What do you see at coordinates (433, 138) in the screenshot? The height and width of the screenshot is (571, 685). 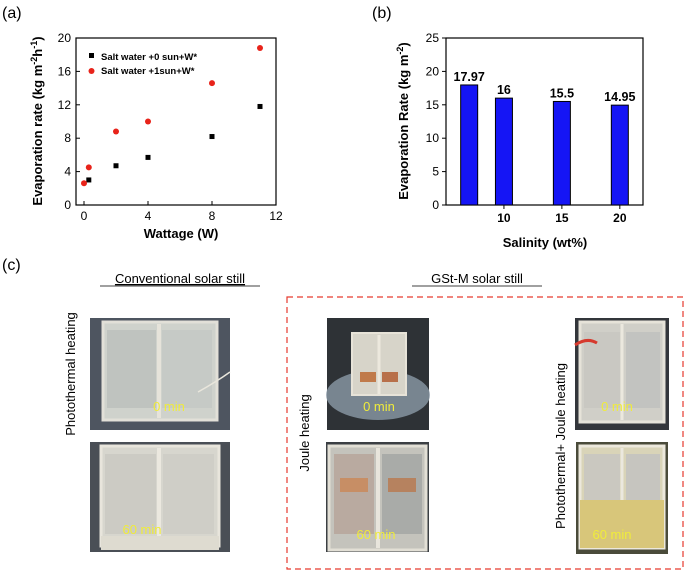 I see `y-tick-label: 10` at bounding box center [433, 138].